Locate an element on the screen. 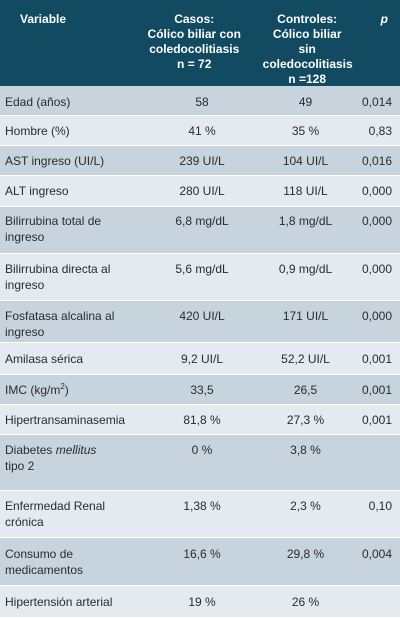  cell-casos: 81,8 % is located at coordinates (202, 420).